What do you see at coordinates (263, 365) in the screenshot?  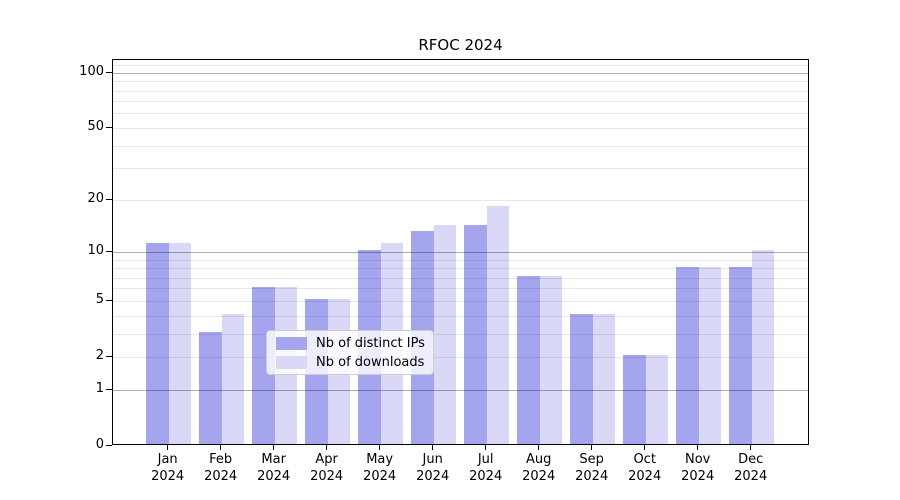 I see `bar-nb-of-distinct-ips-mar` at bounding box center [263, 365].